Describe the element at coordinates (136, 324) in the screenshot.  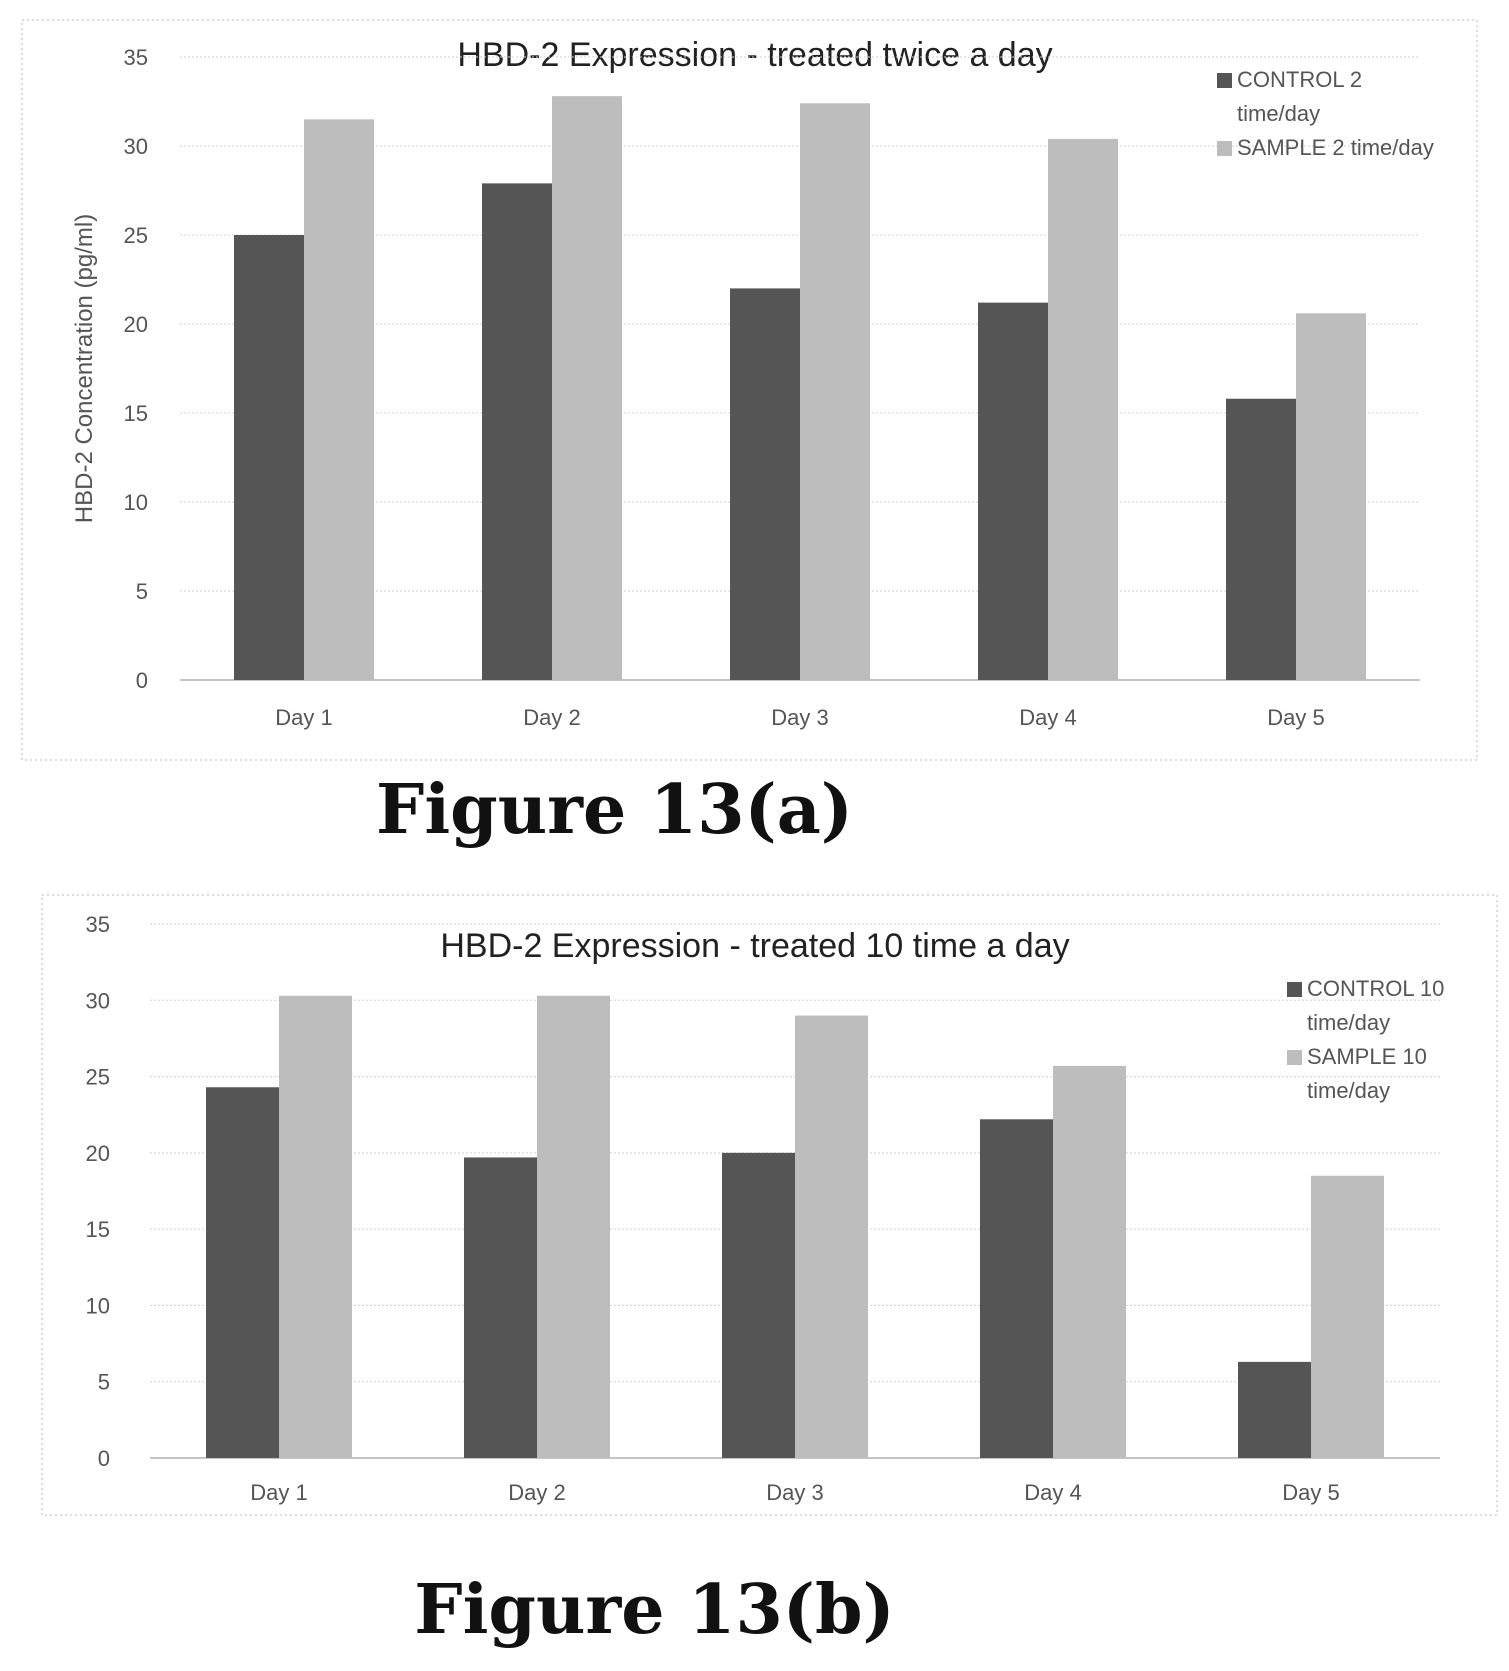
I see `chart-a-y-tick-label: 20` at that location.